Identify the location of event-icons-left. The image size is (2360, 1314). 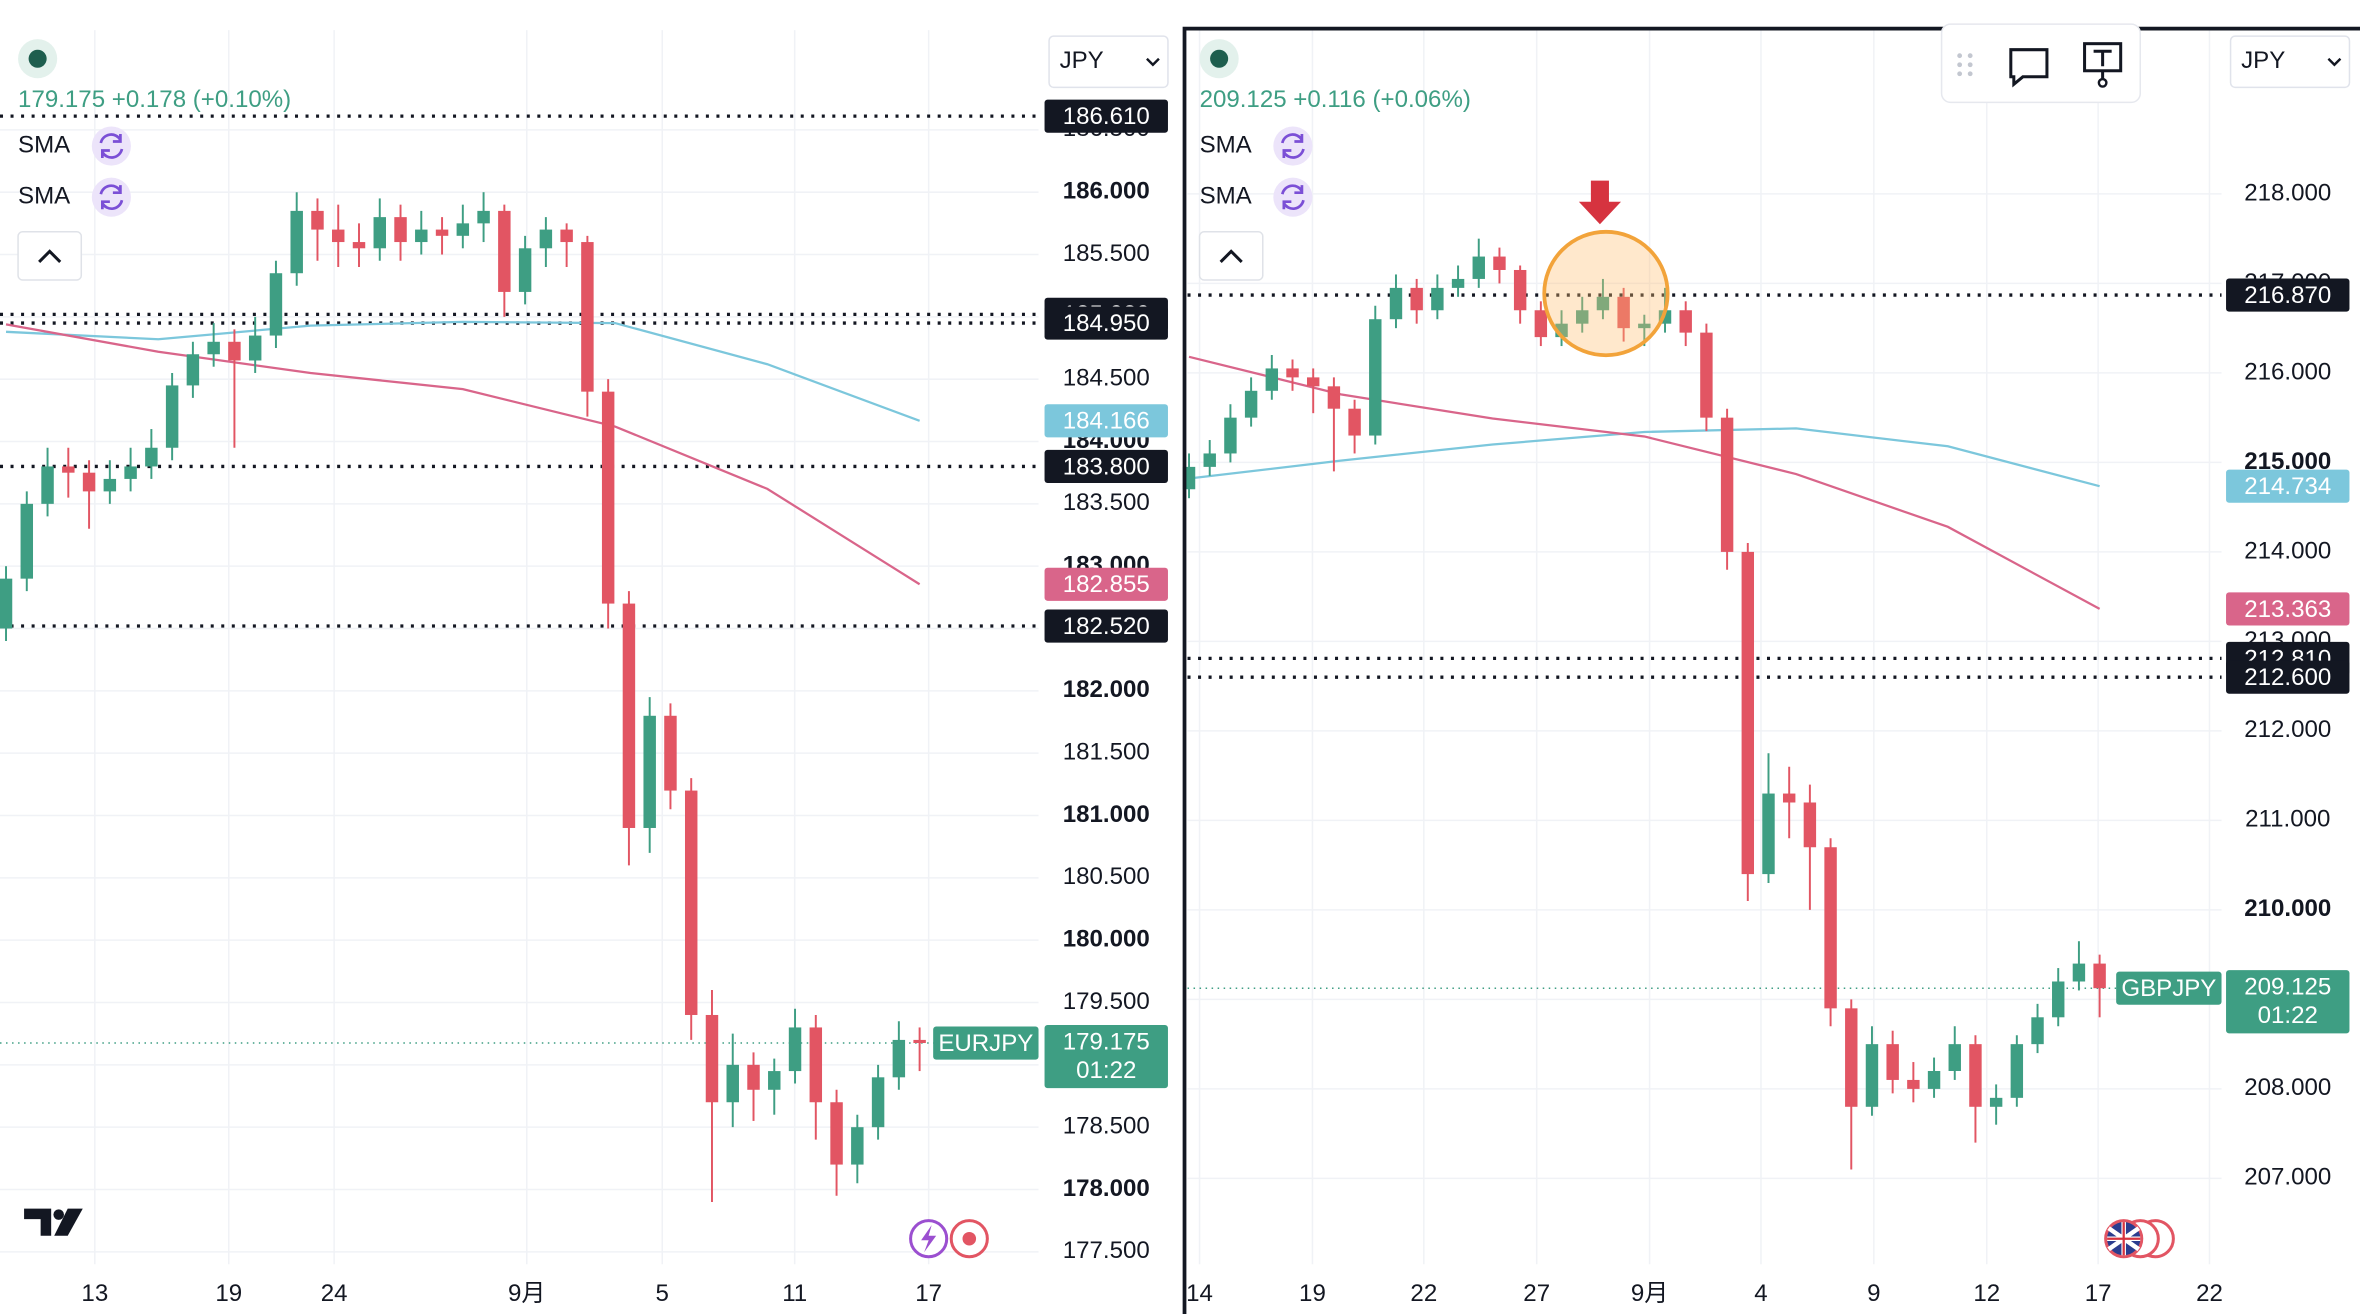
(949, 1239).